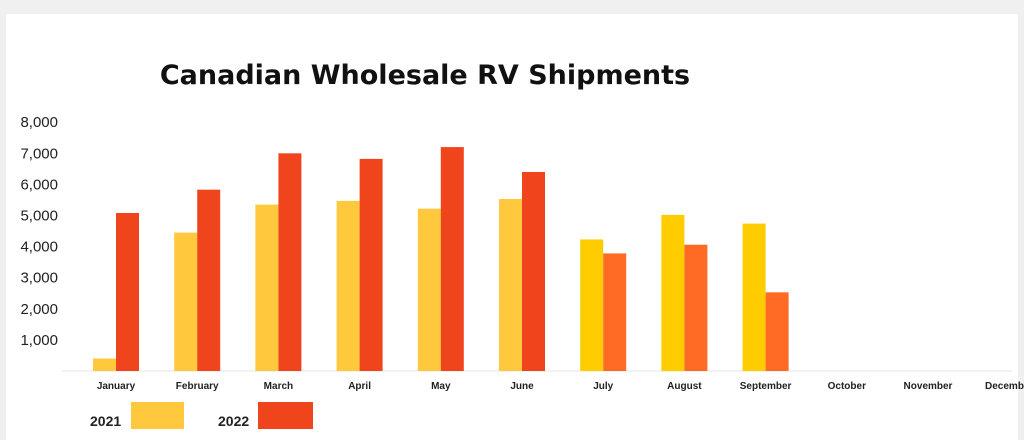  What do you see at coordinates (39, 278) in the screenshot?
I see `y-tick-label: 3,000` at bounding box center [39, 278].